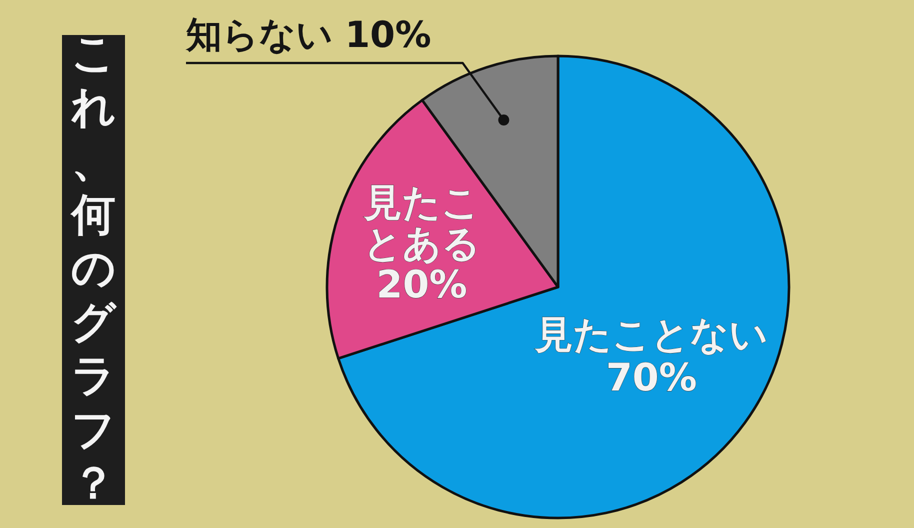 This screenshot has height=528, width=914. Describe the element at coordinates (388, 35) in the screenshot. I see `data-label: 10%` at that location.